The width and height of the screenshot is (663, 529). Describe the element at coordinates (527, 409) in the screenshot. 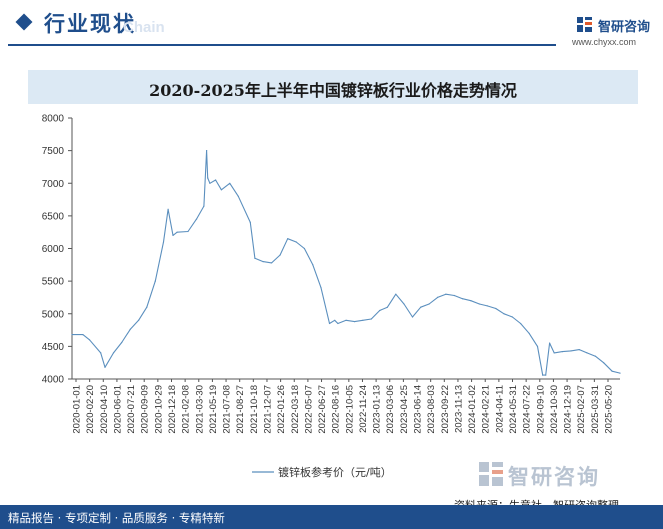

I see `x-tick-label: 2024-07-22` at that location.